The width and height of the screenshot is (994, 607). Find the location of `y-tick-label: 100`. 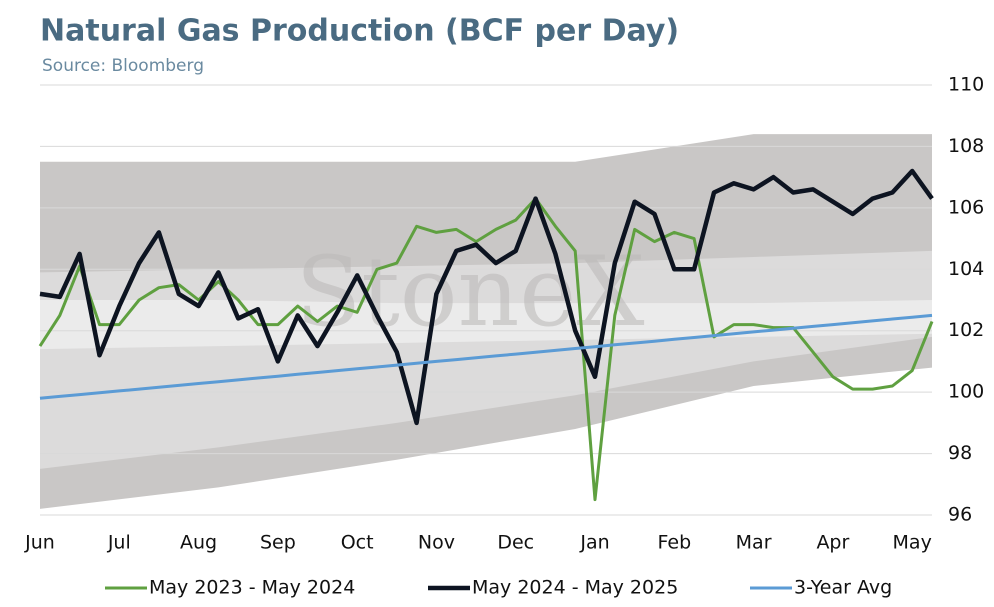

y-tick-label: 100 is located at coordinates (966, 392).